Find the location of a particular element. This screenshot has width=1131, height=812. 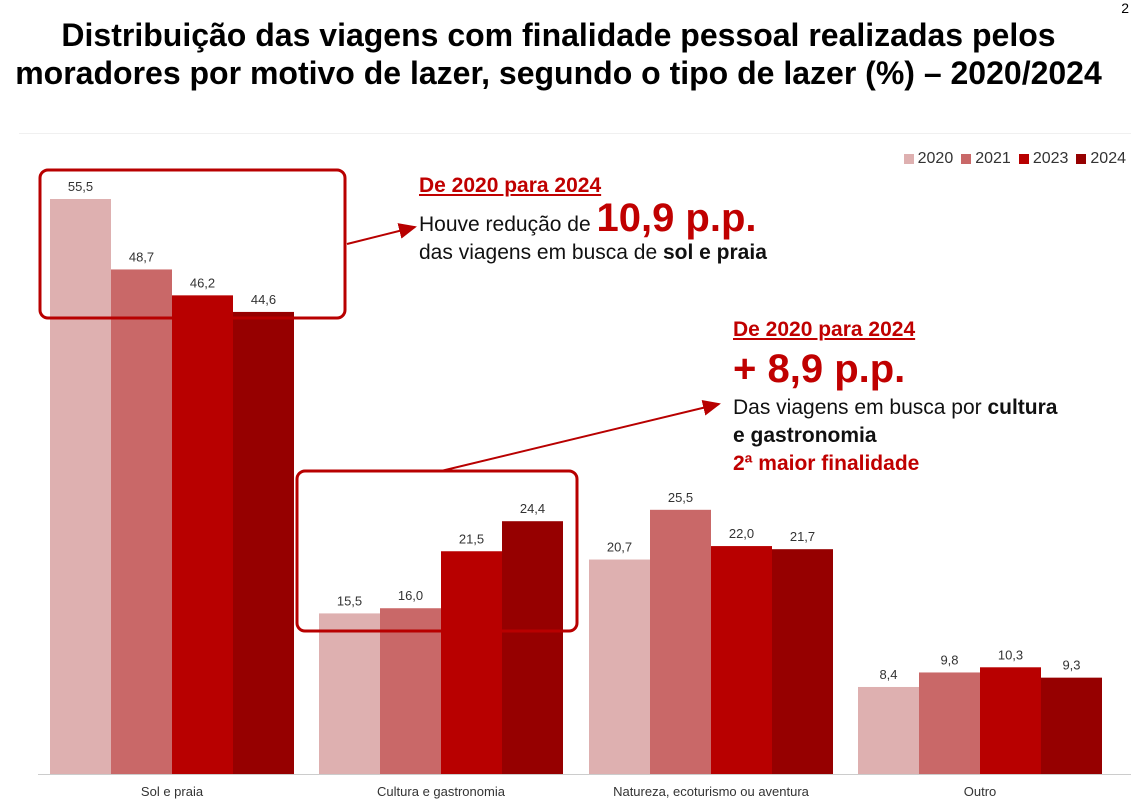

legend-item-2020: 2020 is located at coordinates (928, 159).